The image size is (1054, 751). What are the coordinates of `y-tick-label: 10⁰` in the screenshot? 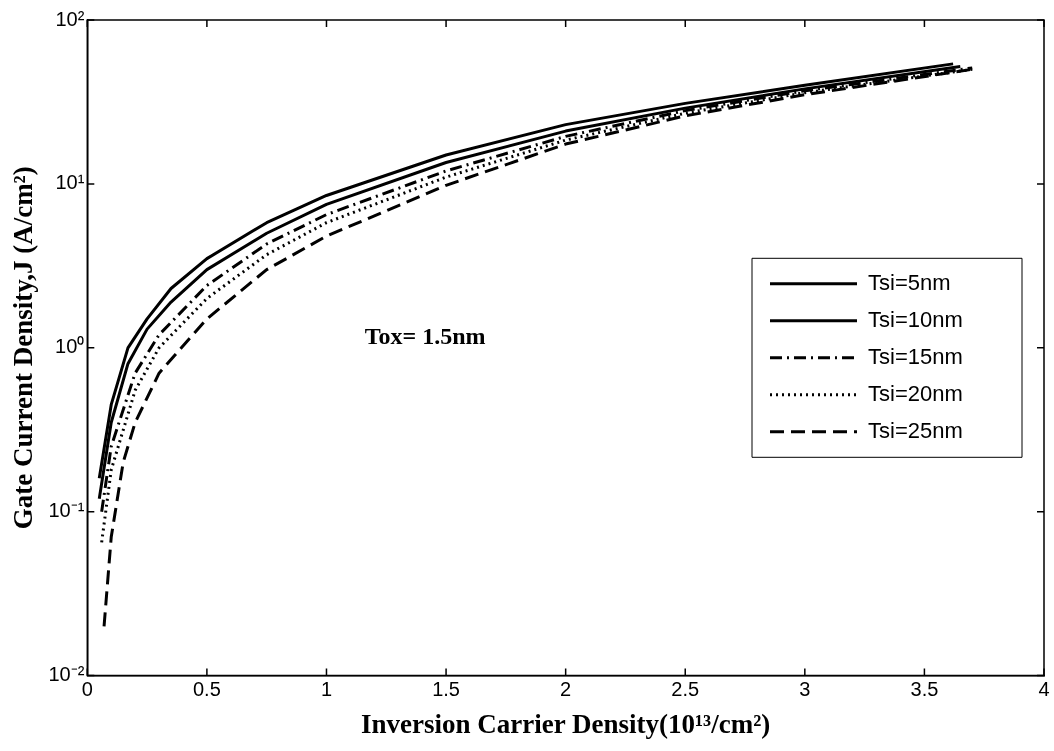 It's located at (70, 346).